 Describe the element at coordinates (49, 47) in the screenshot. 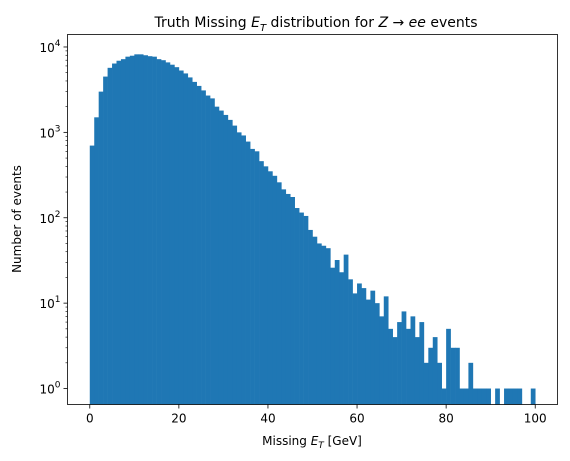

I see `y-tick-label: 10⁴` at that location.